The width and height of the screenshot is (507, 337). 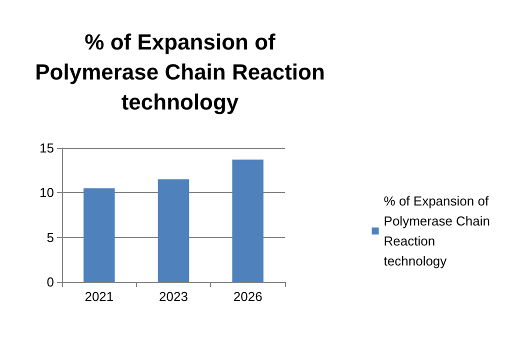 I want to click on x-tick-label: 2023, so click(x=173, y=296).